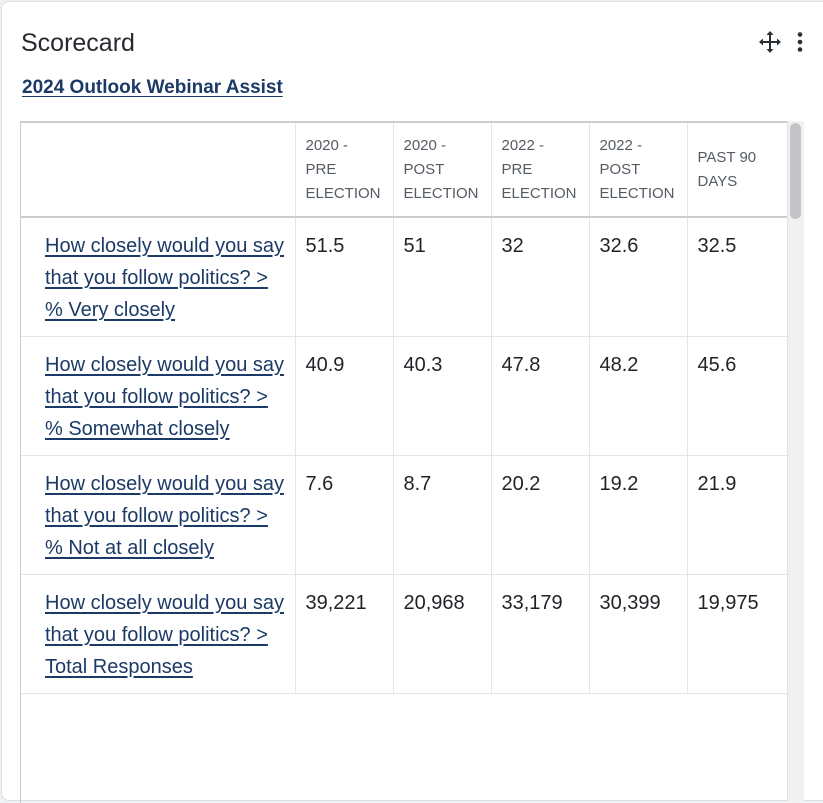  What do you see at coordinates (539, 396) in the screenshot?
I see `value-cell: 47.8` at bounding box center [539, 396].